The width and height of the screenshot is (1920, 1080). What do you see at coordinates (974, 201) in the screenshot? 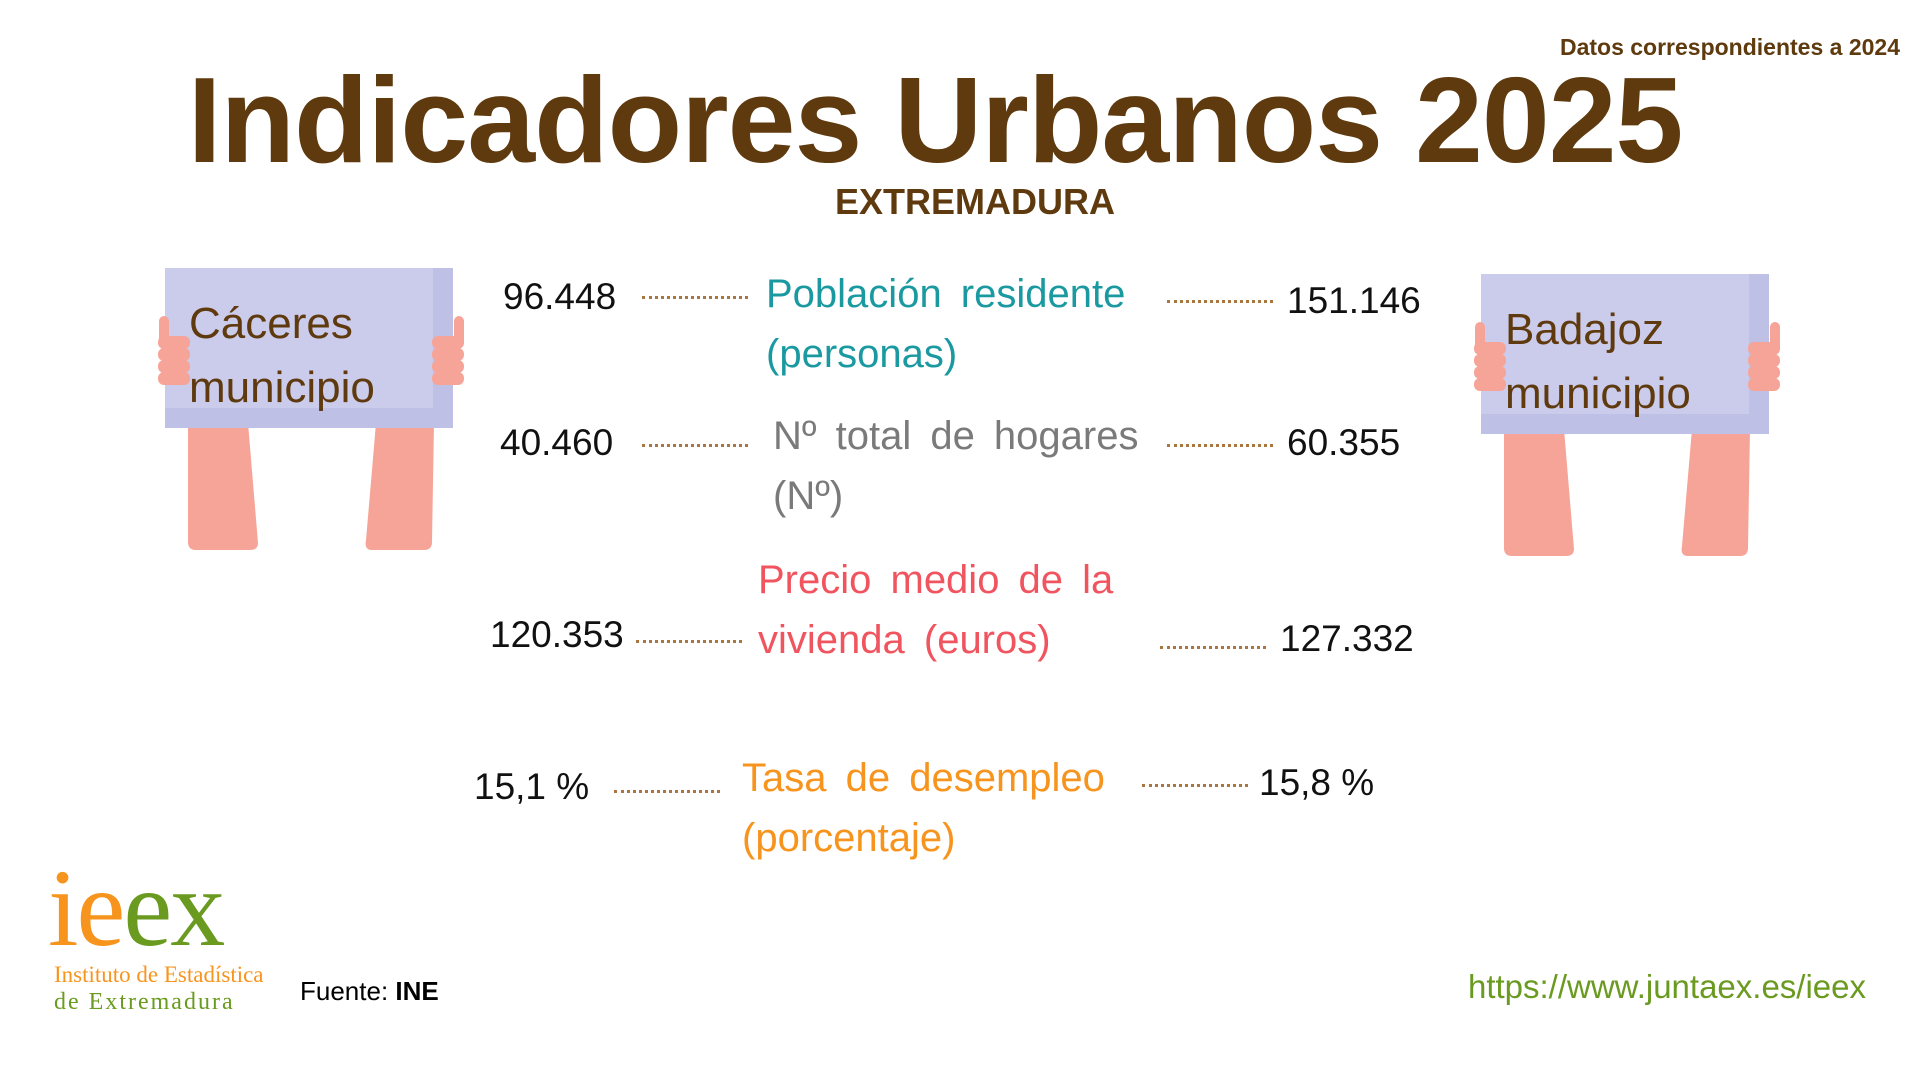
I see `region-subtitle: EXTREMADURA` at bounding box center [974, 201].